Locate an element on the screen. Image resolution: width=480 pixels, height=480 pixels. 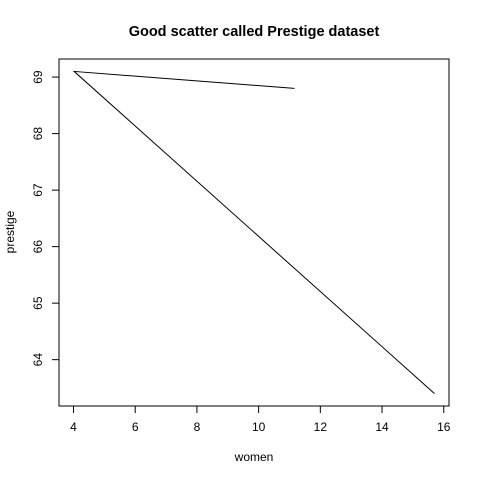
x-axis: 4 6 8 10 12 14 16 is located at coordinates (260, 420).